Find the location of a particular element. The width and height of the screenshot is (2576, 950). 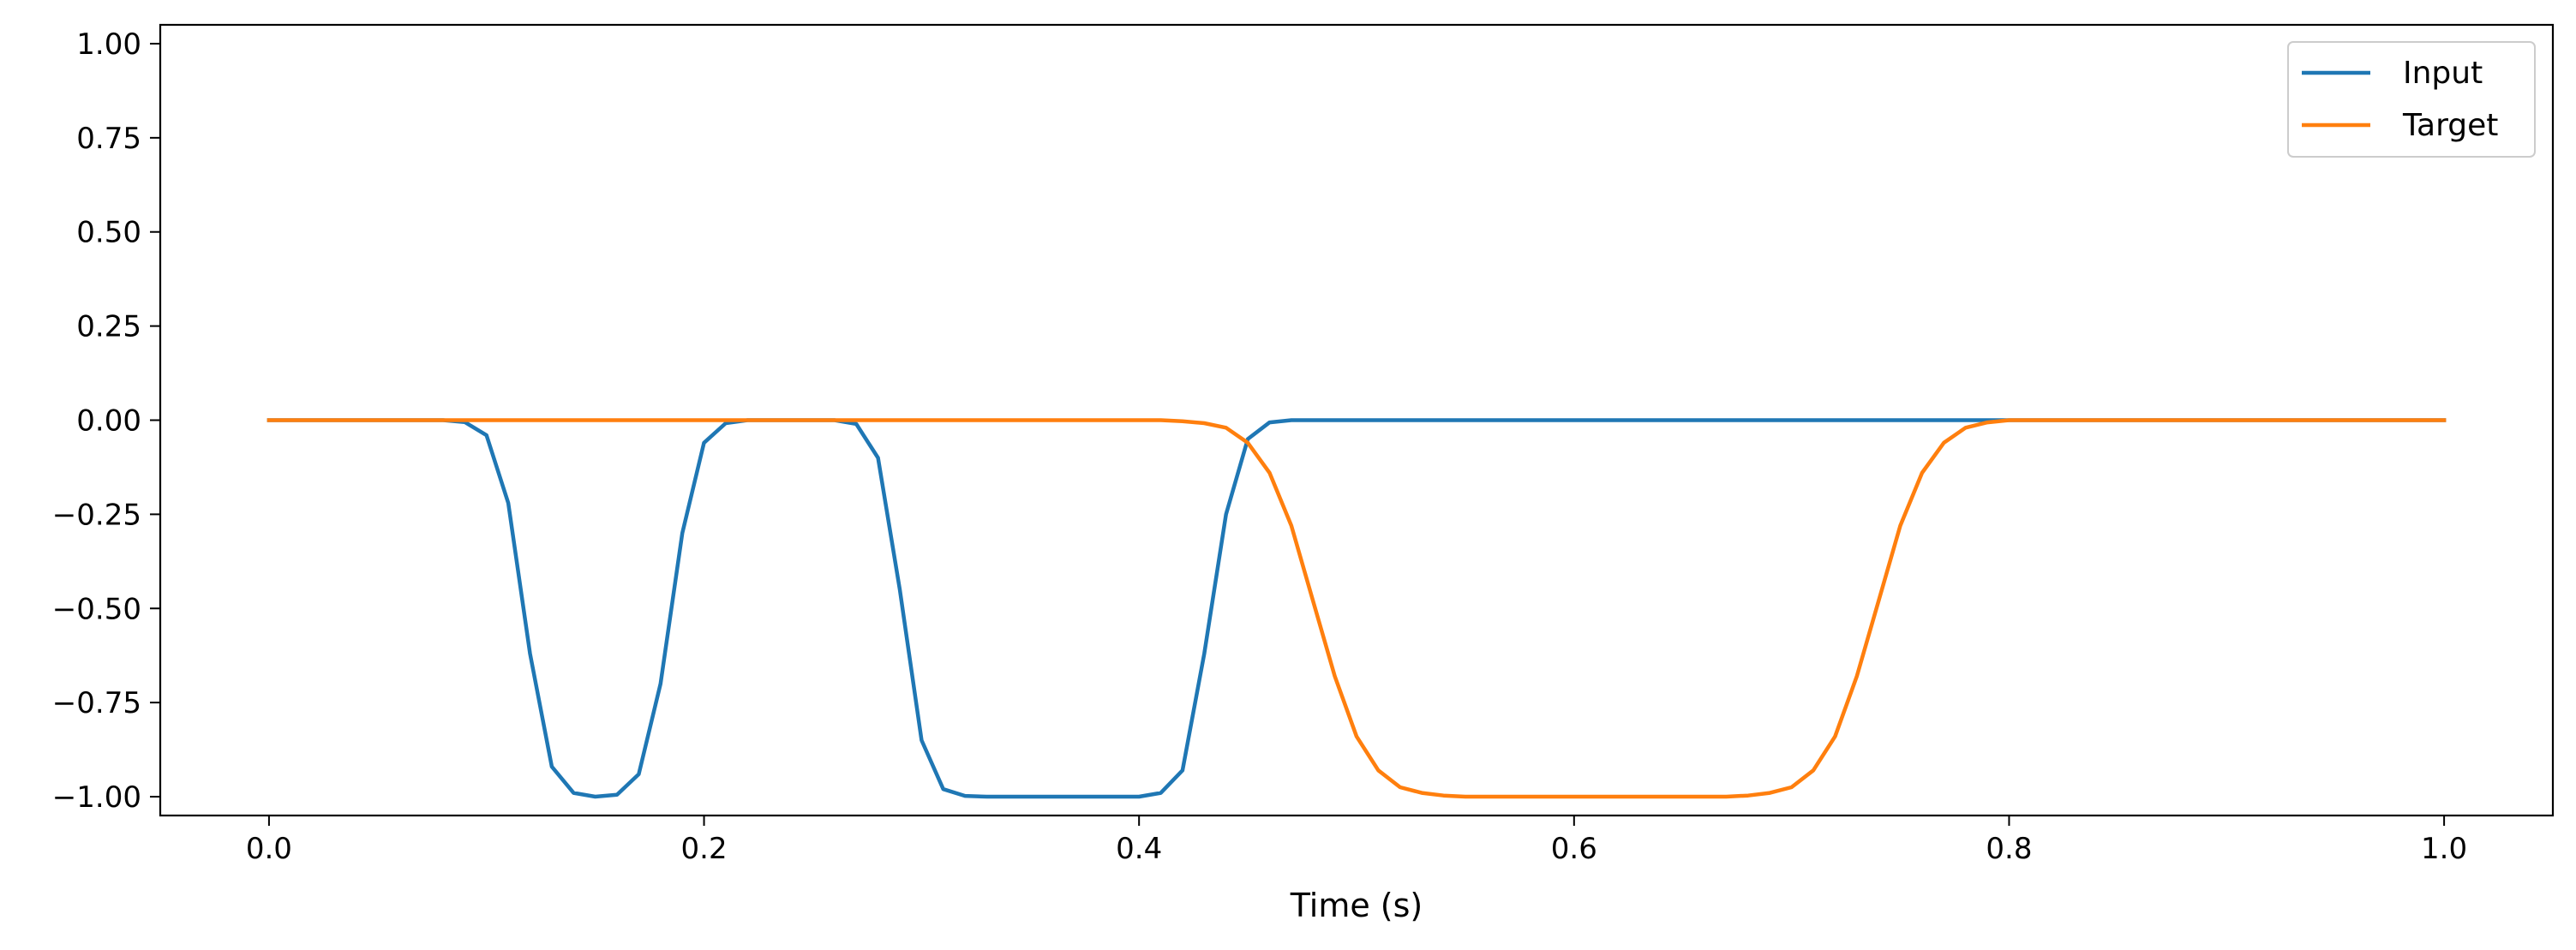

y-tick-label: −0.75 is located at coordinates (96, 703).